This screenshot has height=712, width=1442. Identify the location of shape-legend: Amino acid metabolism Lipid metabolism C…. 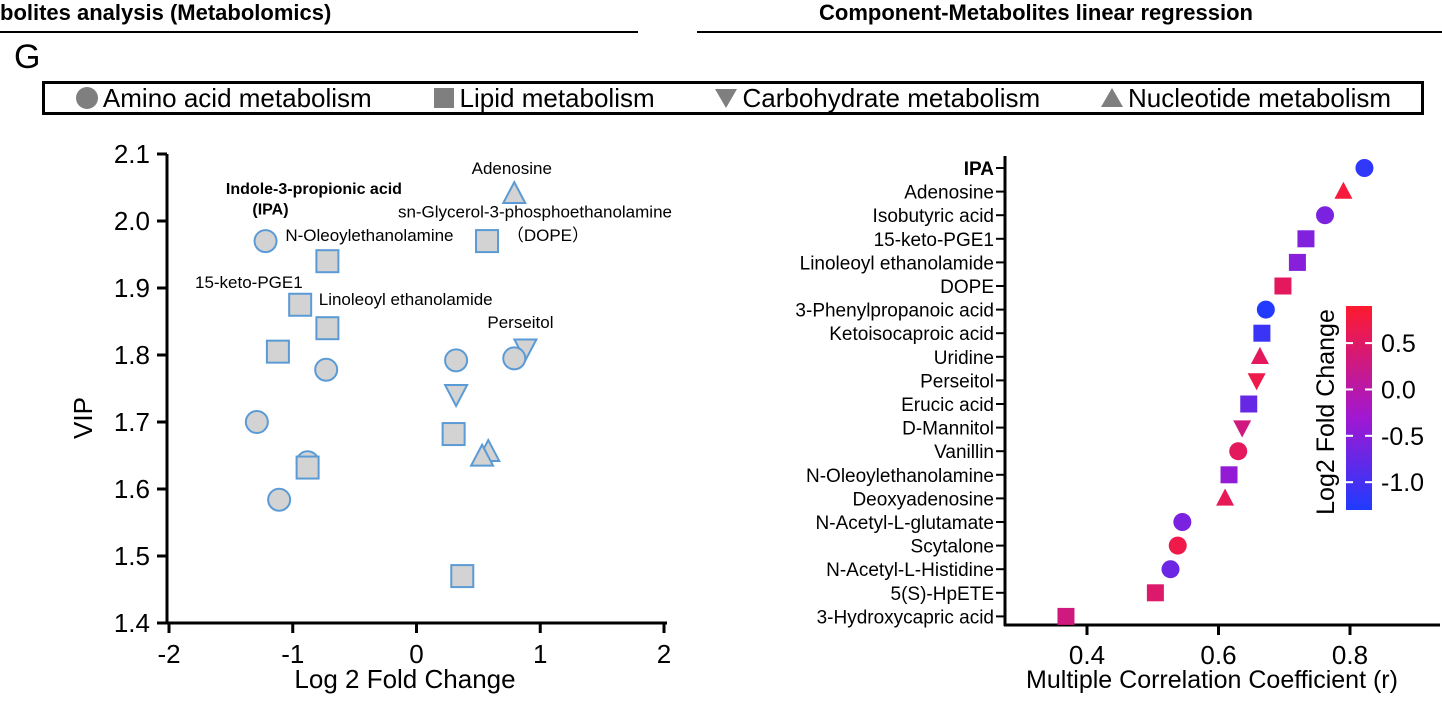
(733, 98).